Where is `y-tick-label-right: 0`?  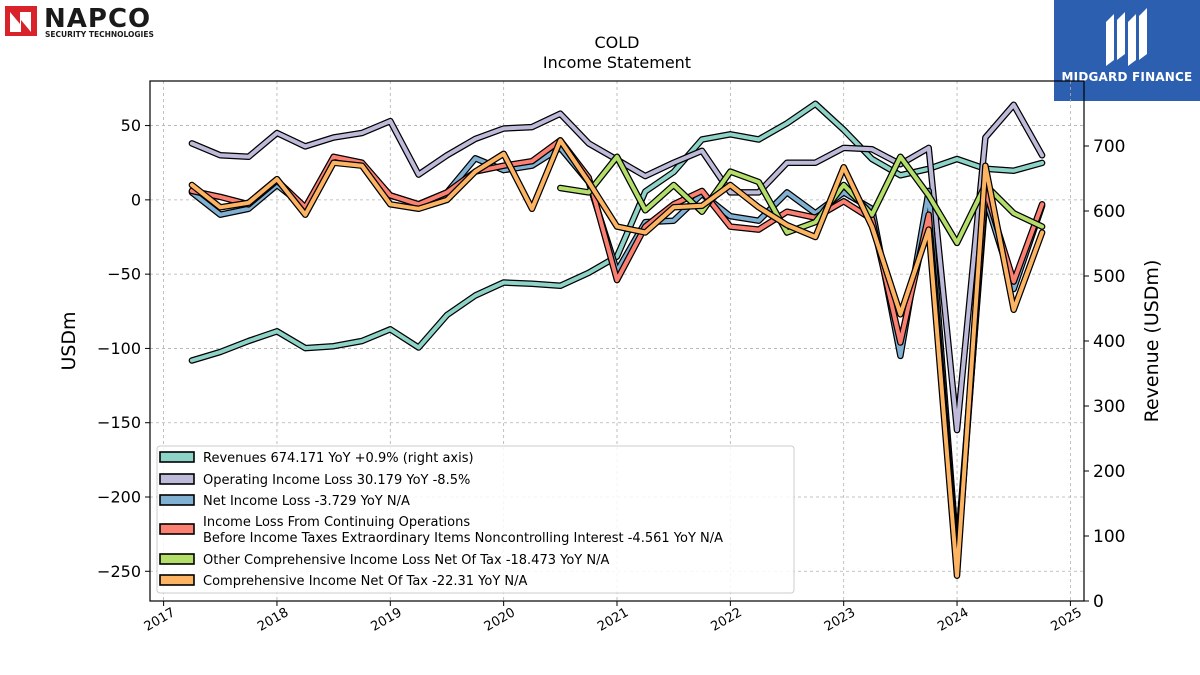 y-tick-label-right: 0 is located at coordinates (1098, 602).